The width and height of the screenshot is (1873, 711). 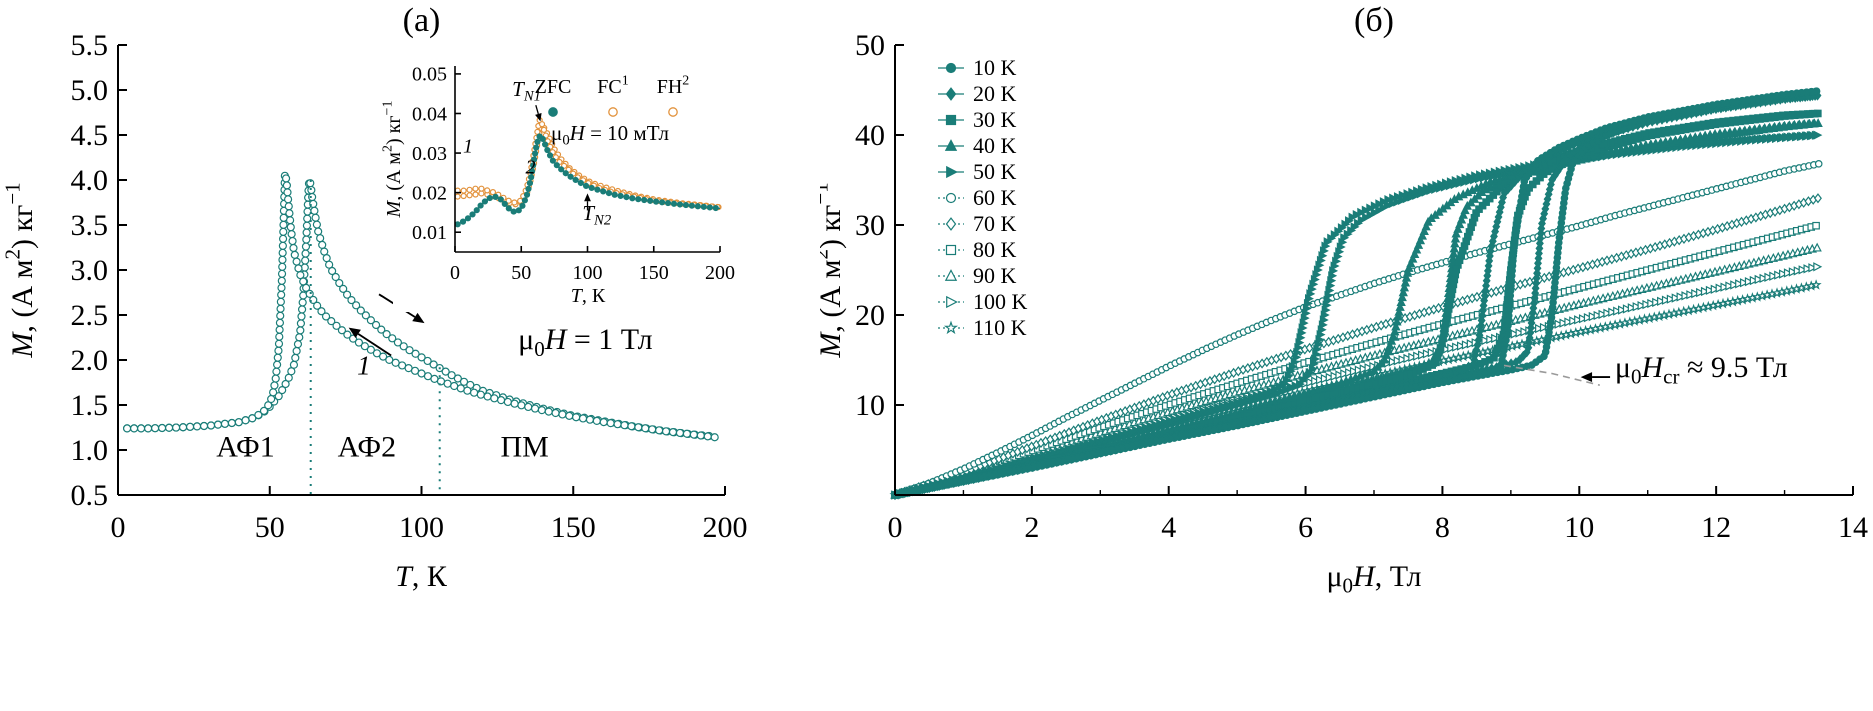 What do you see at coordinates (90, 315) in the screenshot?
I see `chart-text: 2.5` at bounding box center [90, 315].